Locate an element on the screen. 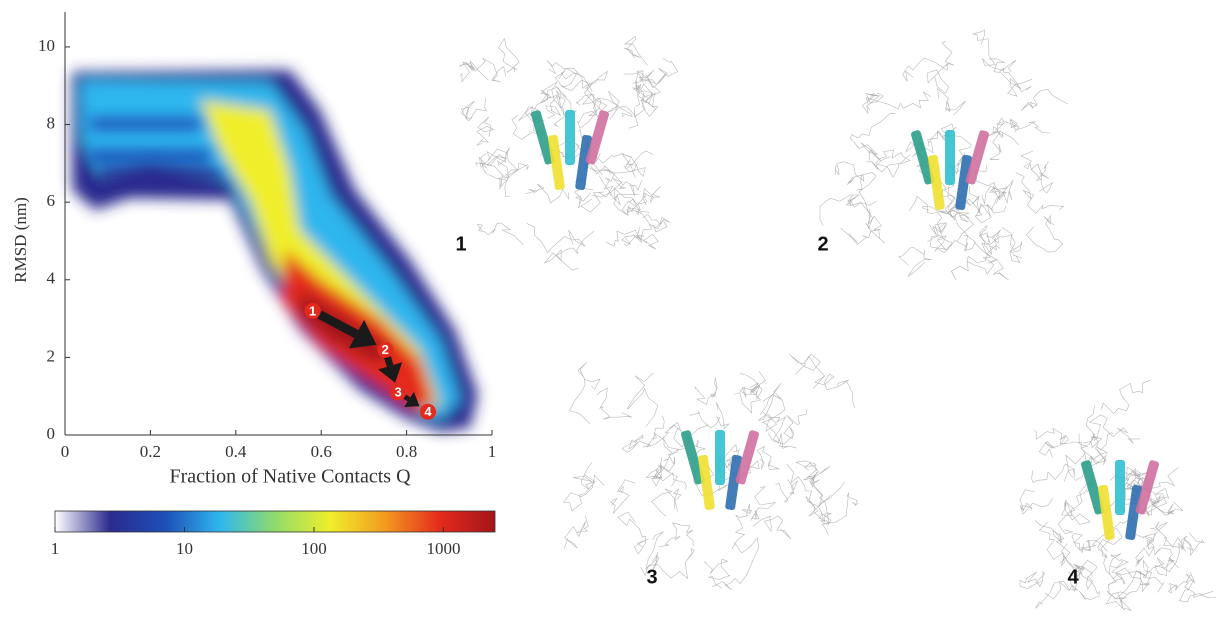 This screenshot has height=637, width=1229. y-tick-label: 2 is located at coordinates (51, 355).